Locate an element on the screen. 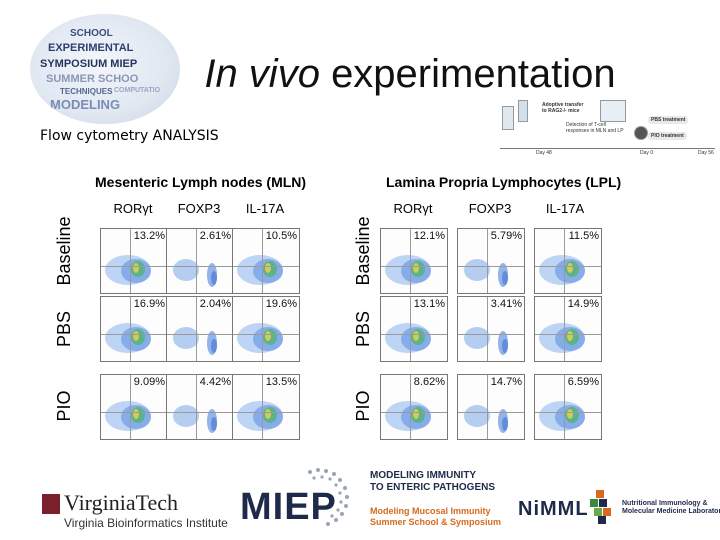 The height and width of the screenshot is (540, 720). gate-percentage: 6.59% is located at coordinates (583, 382).